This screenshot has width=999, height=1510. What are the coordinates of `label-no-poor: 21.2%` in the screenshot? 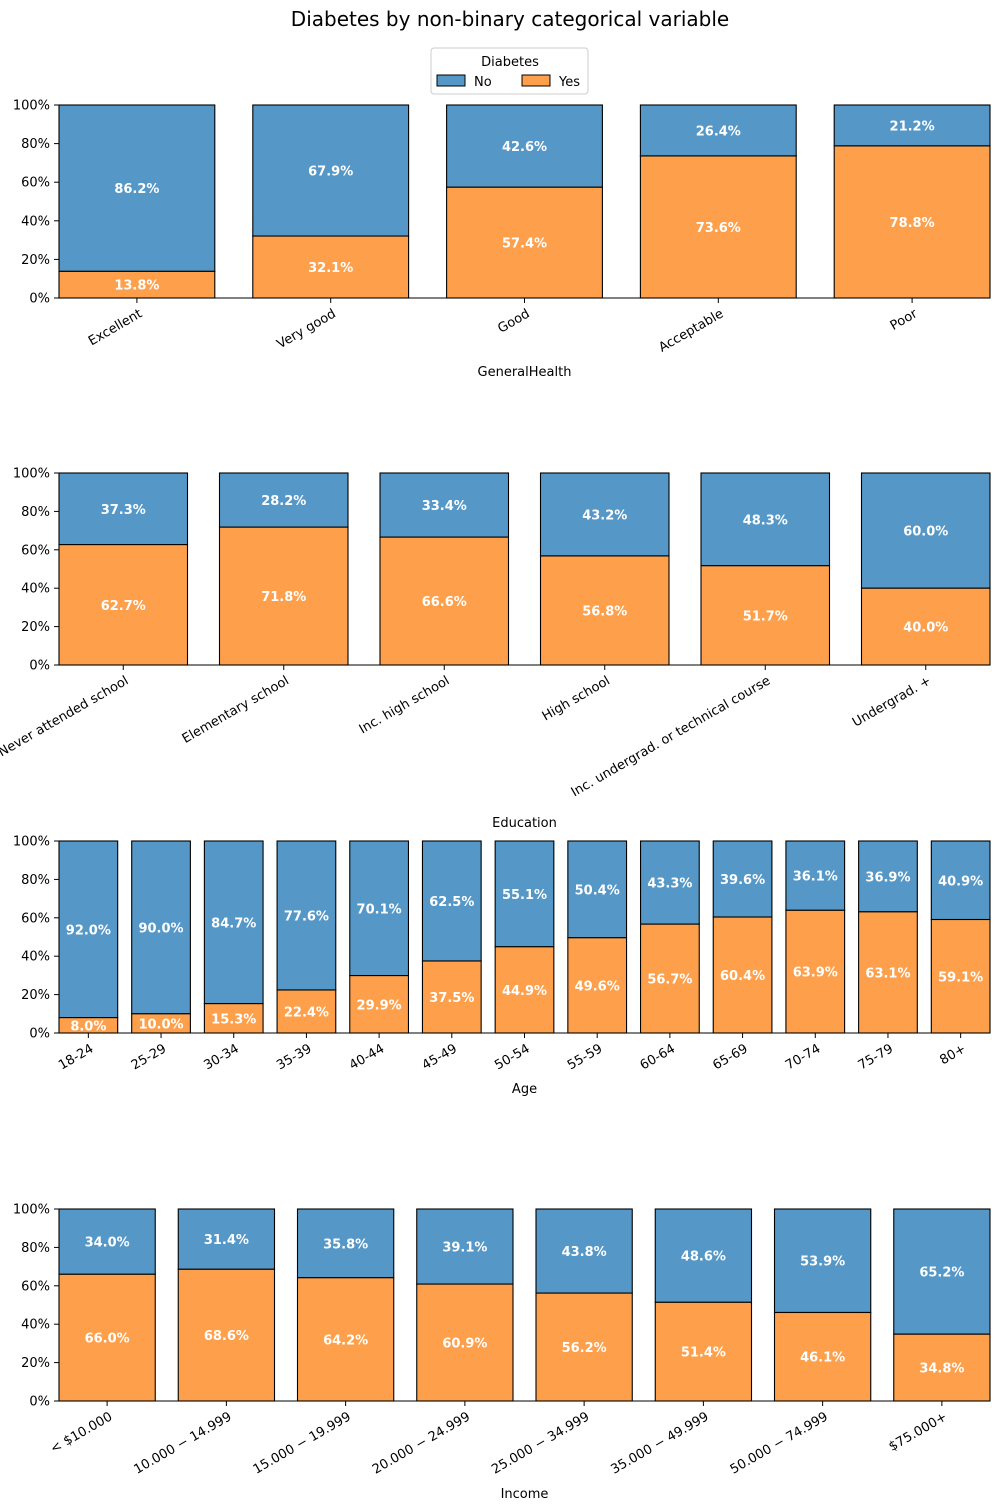 It's located at (912, 126).